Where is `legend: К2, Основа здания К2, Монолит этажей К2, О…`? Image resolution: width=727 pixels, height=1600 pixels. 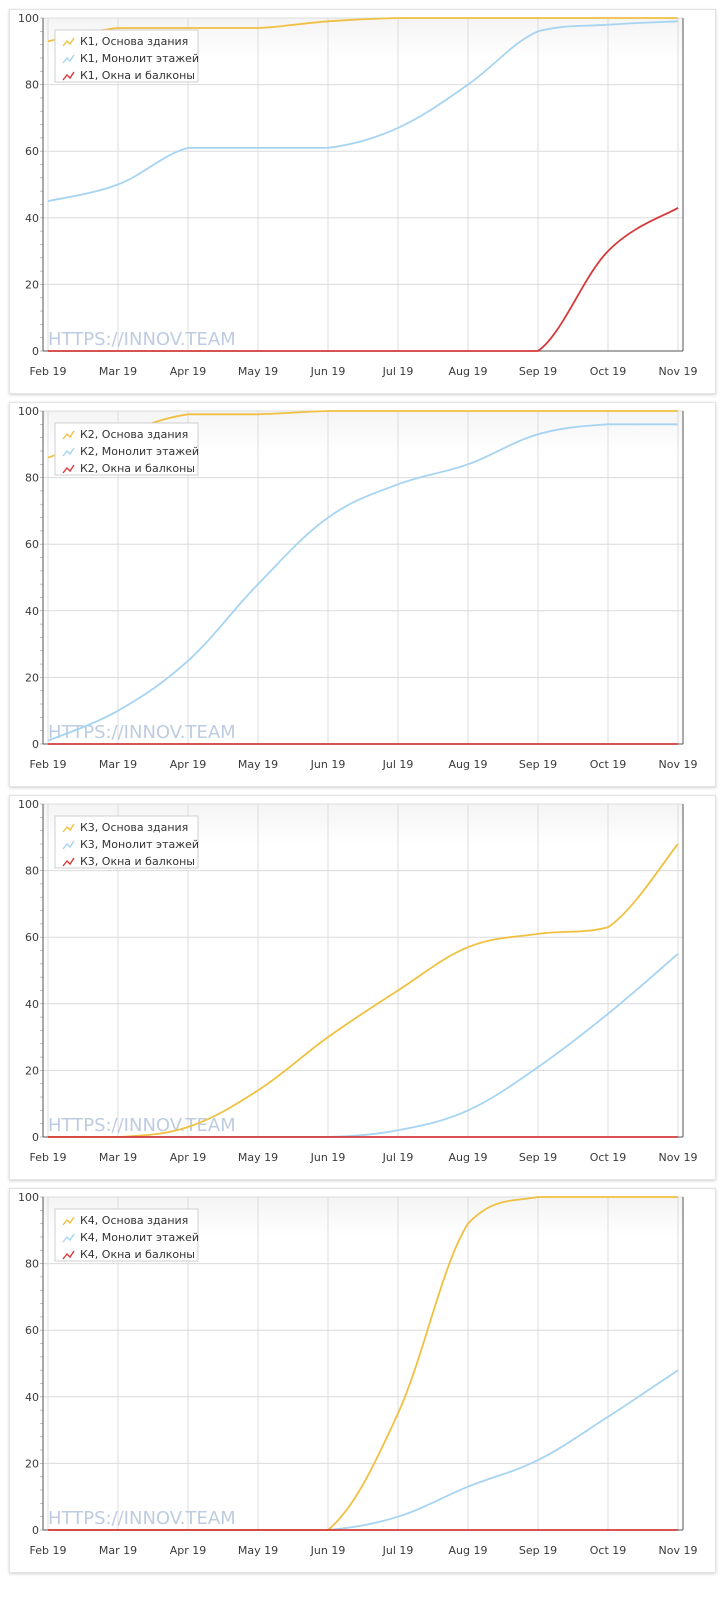 legend: К2, Основа здания К2, Монолит этажей К2, О… is located at coordinates (126, 449).